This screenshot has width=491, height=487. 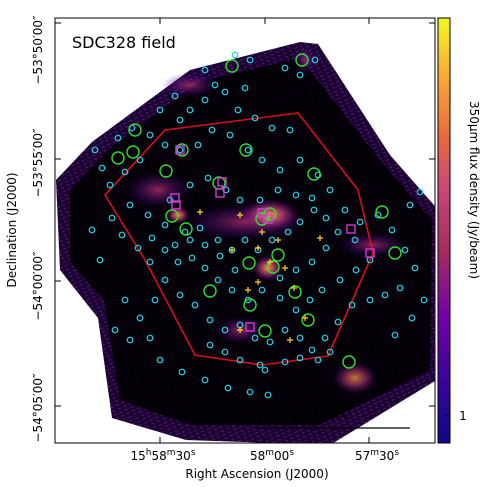 What do you see at coordinates (260, 276) in the screenshot?
I see `yellow-crosses` at bounding box center [260, 276].